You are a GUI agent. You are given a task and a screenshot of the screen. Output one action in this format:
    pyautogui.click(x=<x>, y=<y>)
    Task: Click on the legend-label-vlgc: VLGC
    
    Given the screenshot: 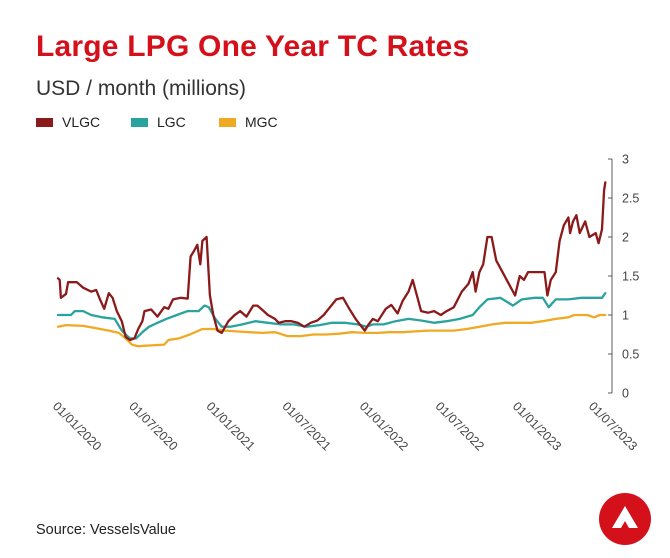 What is the action you would take?
    pyautogui.click(x=81, y=122)
    